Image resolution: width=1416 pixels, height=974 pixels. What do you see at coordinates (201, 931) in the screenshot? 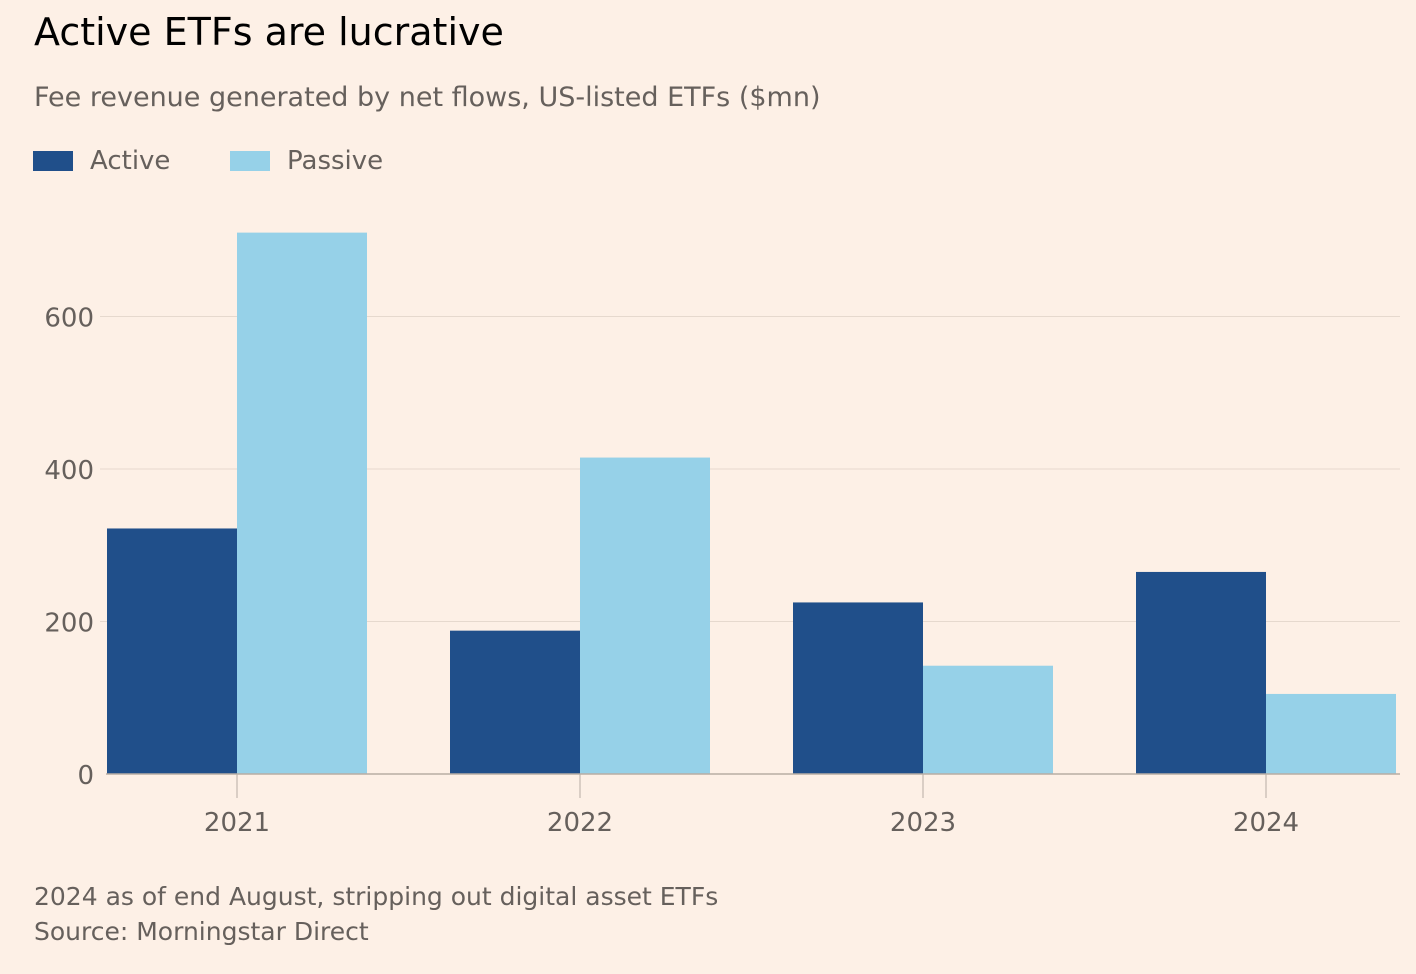
I see `chart-source: Source: Morningstar Direct` at bounding box center [201, 931].